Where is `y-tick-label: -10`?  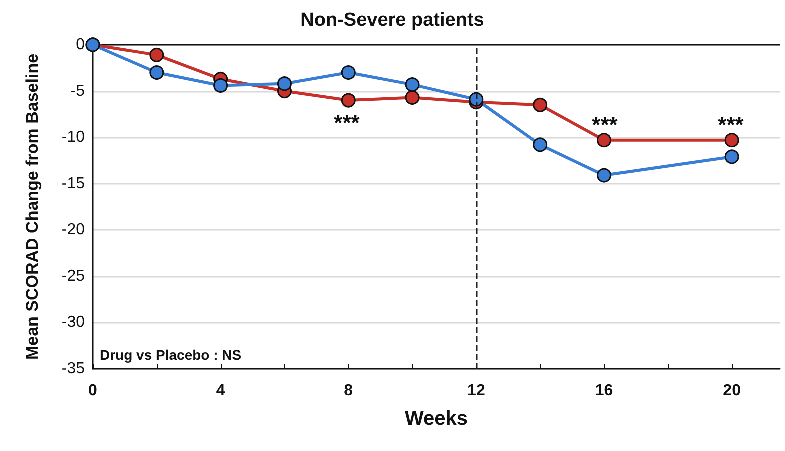
y-tick-label: -10 is located at coordinates (74, 137).